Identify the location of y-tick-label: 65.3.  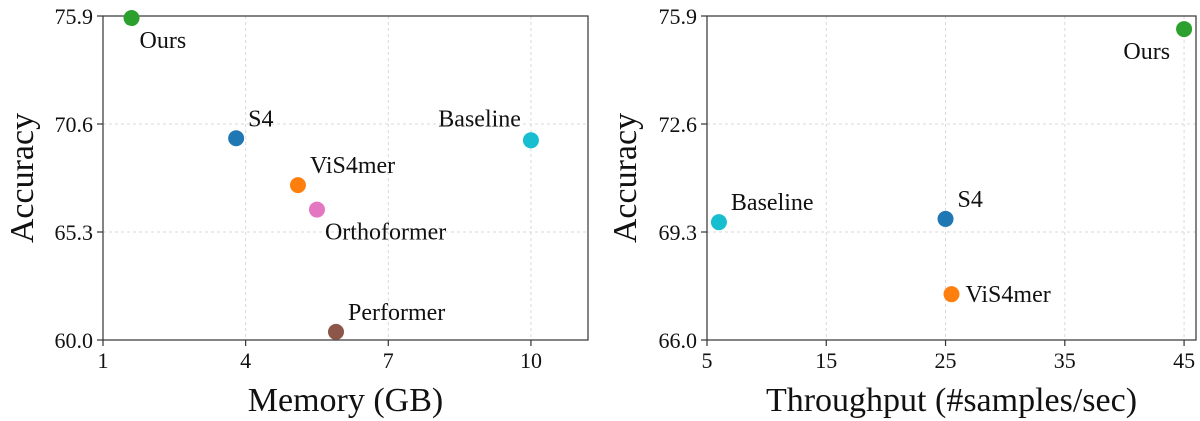
(74, 232).